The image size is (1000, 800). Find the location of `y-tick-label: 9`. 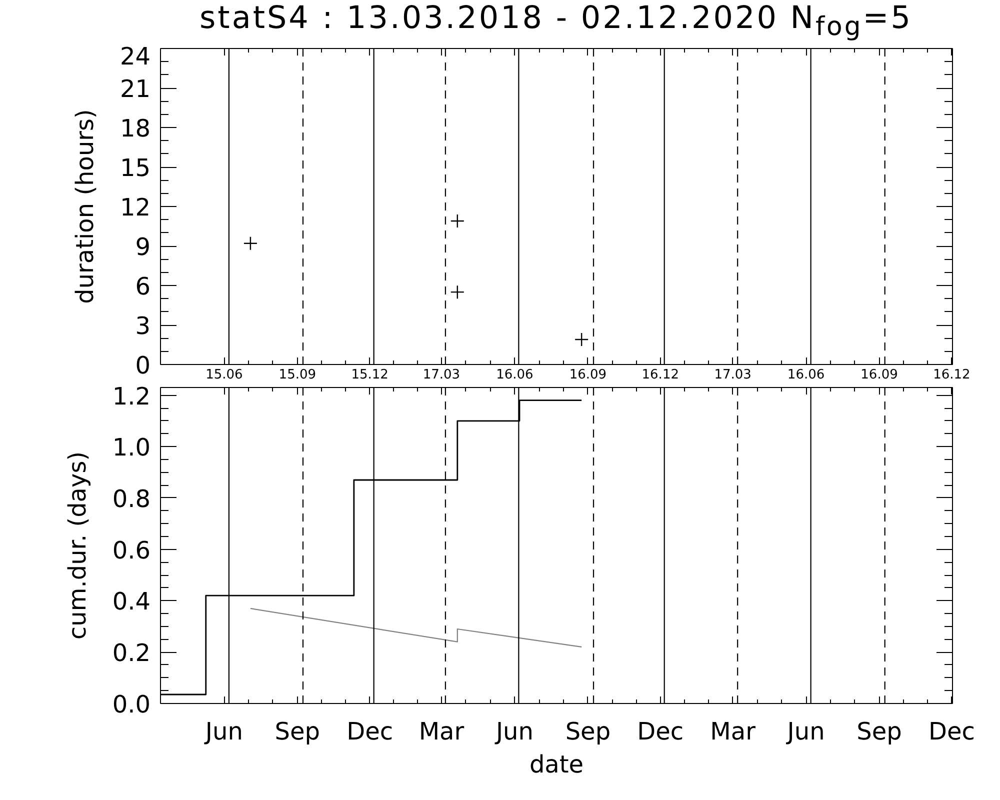

y-tick-label: 9 is located at coordinates (143, 247).